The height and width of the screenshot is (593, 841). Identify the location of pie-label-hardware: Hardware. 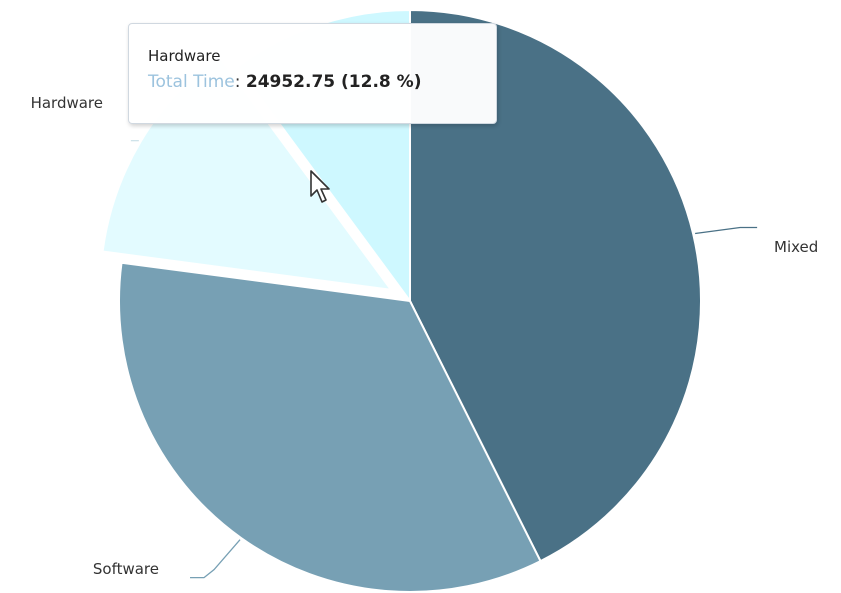
(67, 103).